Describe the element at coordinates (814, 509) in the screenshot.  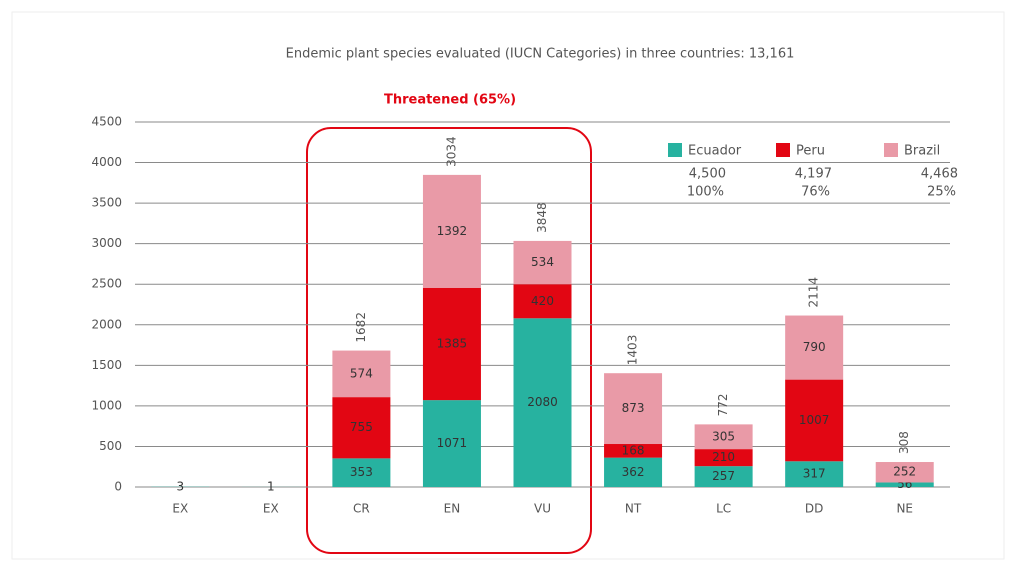
I see `x-tick-label: DD` at that location.